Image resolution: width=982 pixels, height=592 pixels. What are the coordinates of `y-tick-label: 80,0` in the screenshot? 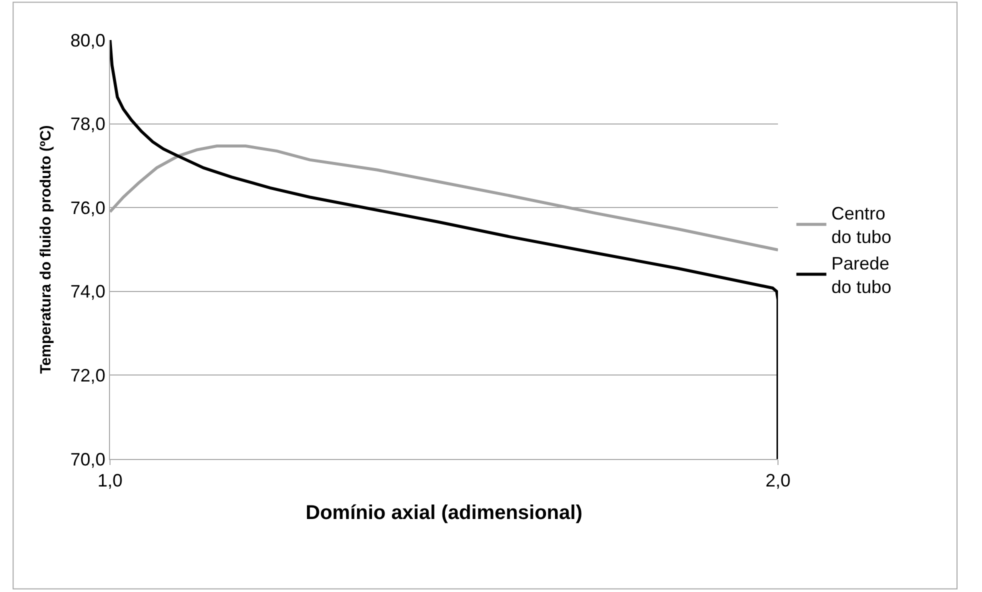 It's located at (88, 40).